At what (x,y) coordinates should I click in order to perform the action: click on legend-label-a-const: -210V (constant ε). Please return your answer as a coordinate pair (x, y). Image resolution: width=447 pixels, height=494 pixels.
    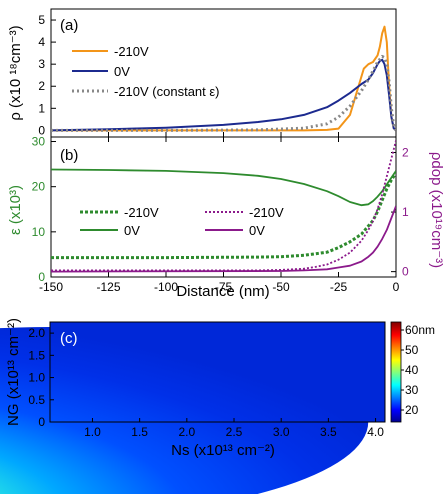
    Looking at the image, I should click on (167, 91).